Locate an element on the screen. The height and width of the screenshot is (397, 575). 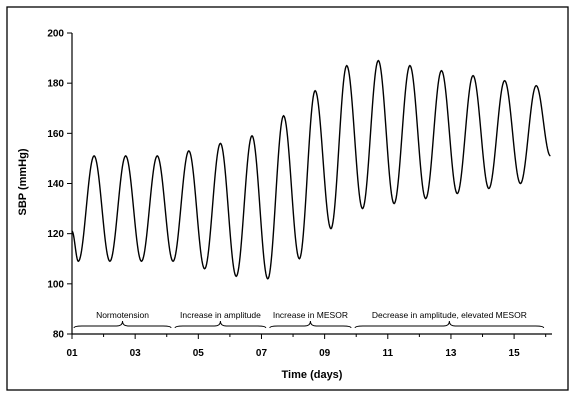
x-axis: 01 03 05 07 09 11 13 15 is located at coordinates (309, 346).